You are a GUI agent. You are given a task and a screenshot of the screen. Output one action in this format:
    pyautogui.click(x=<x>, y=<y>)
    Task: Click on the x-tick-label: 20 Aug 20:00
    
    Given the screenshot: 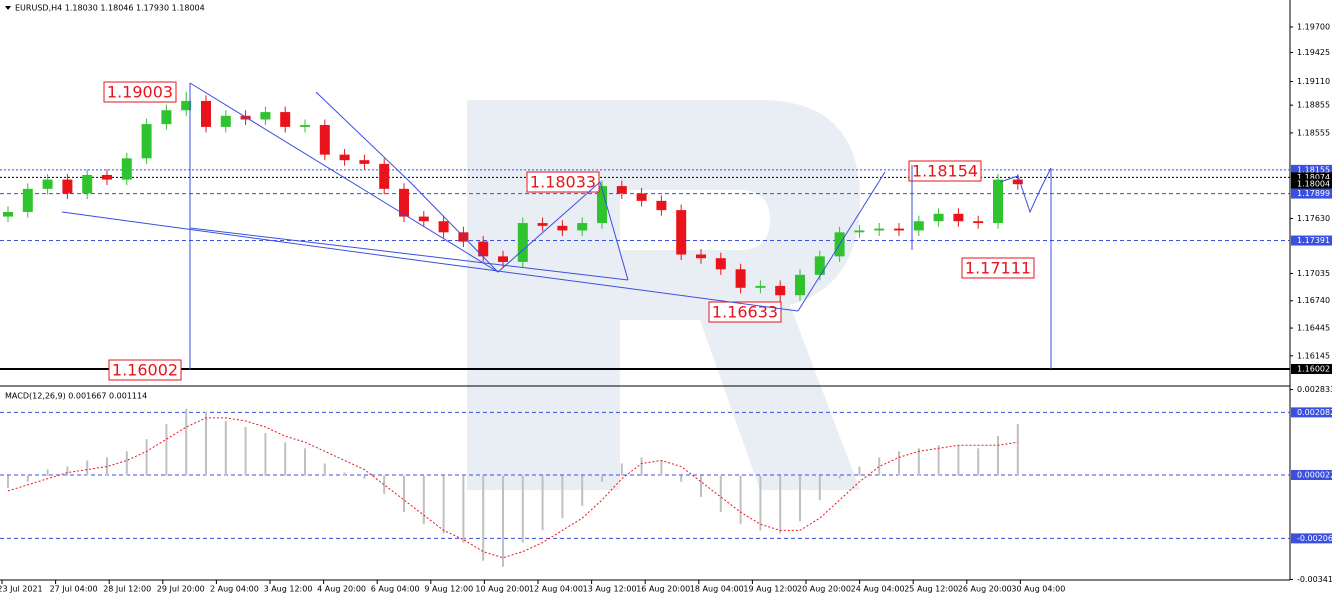 What is the action you would take?
    pyautogui.click(x=824, y=589)
    